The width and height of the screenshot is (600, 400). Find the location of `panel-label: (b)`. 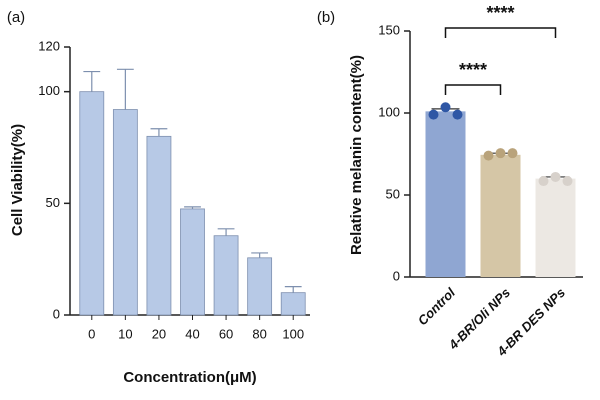

panel-label: (b) is located at coordinates (326, 17).